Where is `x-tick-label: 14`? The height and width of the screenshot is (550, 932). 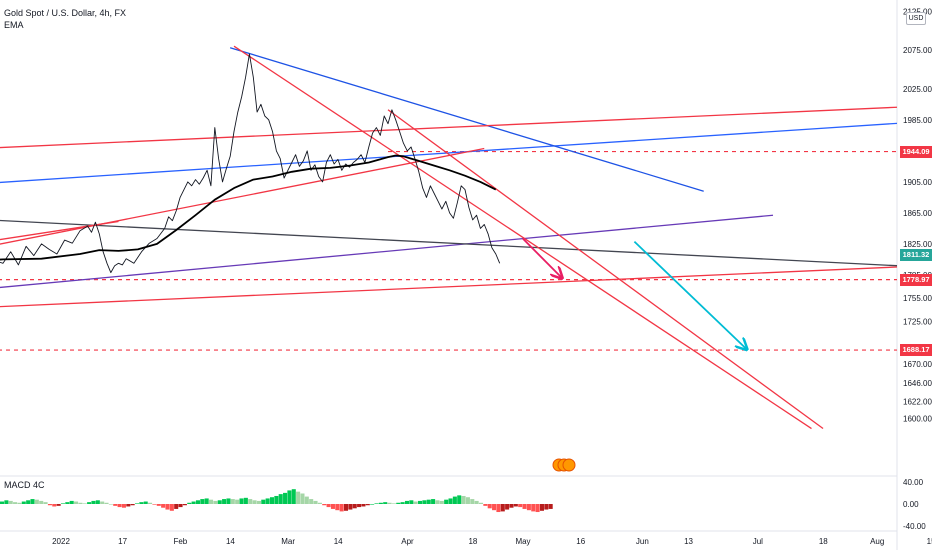 x-tick-label: 14 is located at coordinates (230, 541).